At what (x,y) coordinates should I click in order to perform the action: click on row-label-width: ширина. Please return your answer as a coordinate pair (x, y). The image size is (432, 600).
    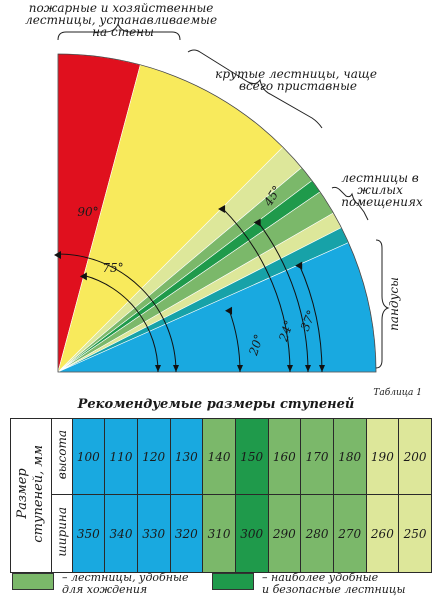
    Looking at the image, I should click on (61, 532).